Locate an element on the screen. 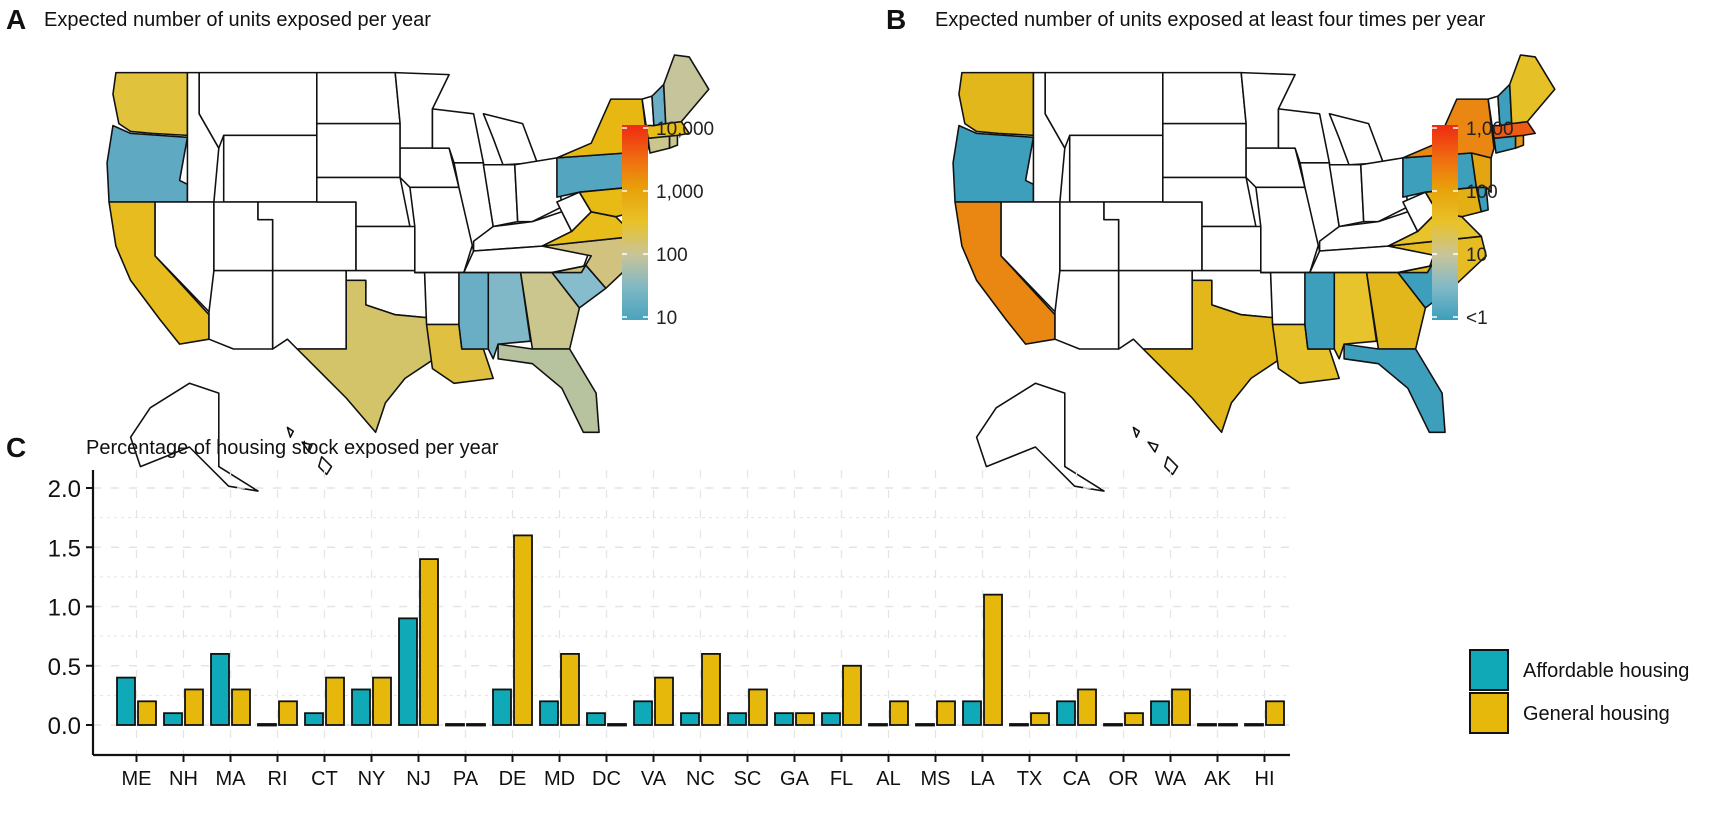 The height and width of the screenshot is (825, 1730). panel-c-letter: C is located at coordinates (16, 447).